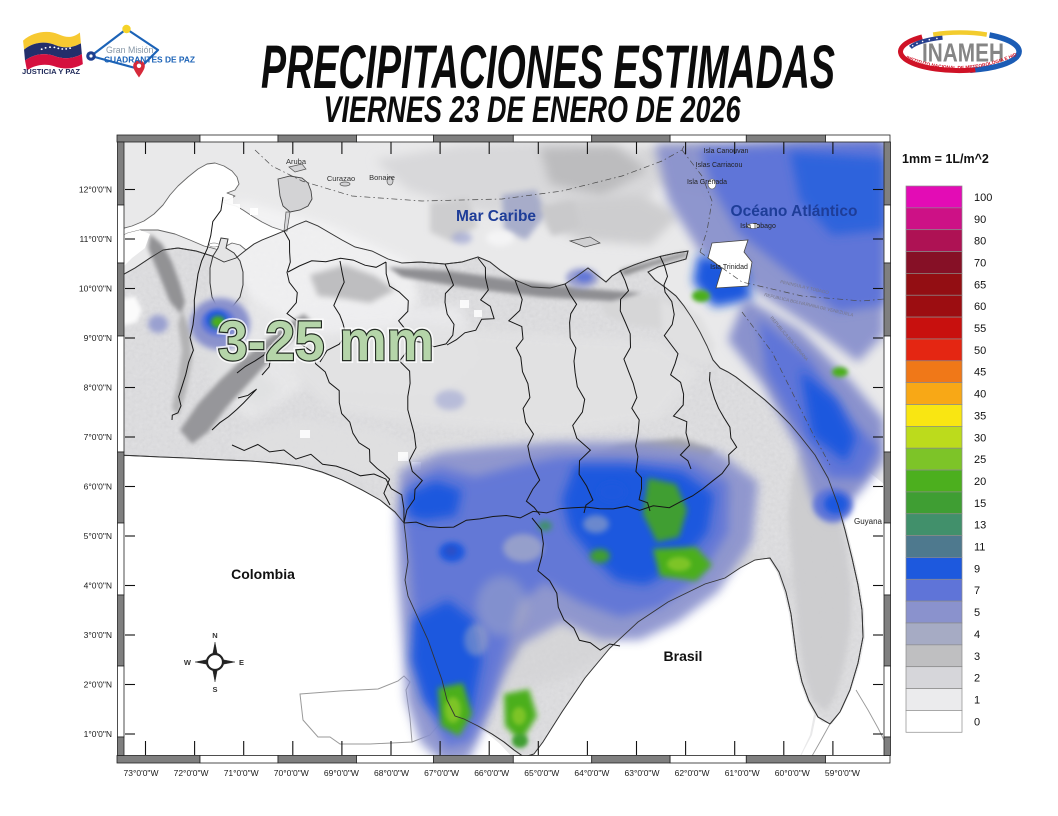 Image resolution: width=1058 pixels, height=816 pixels. Describe the element at coordinates (980, 220) in the screenshot. I see `svg-text: 90` at that location.